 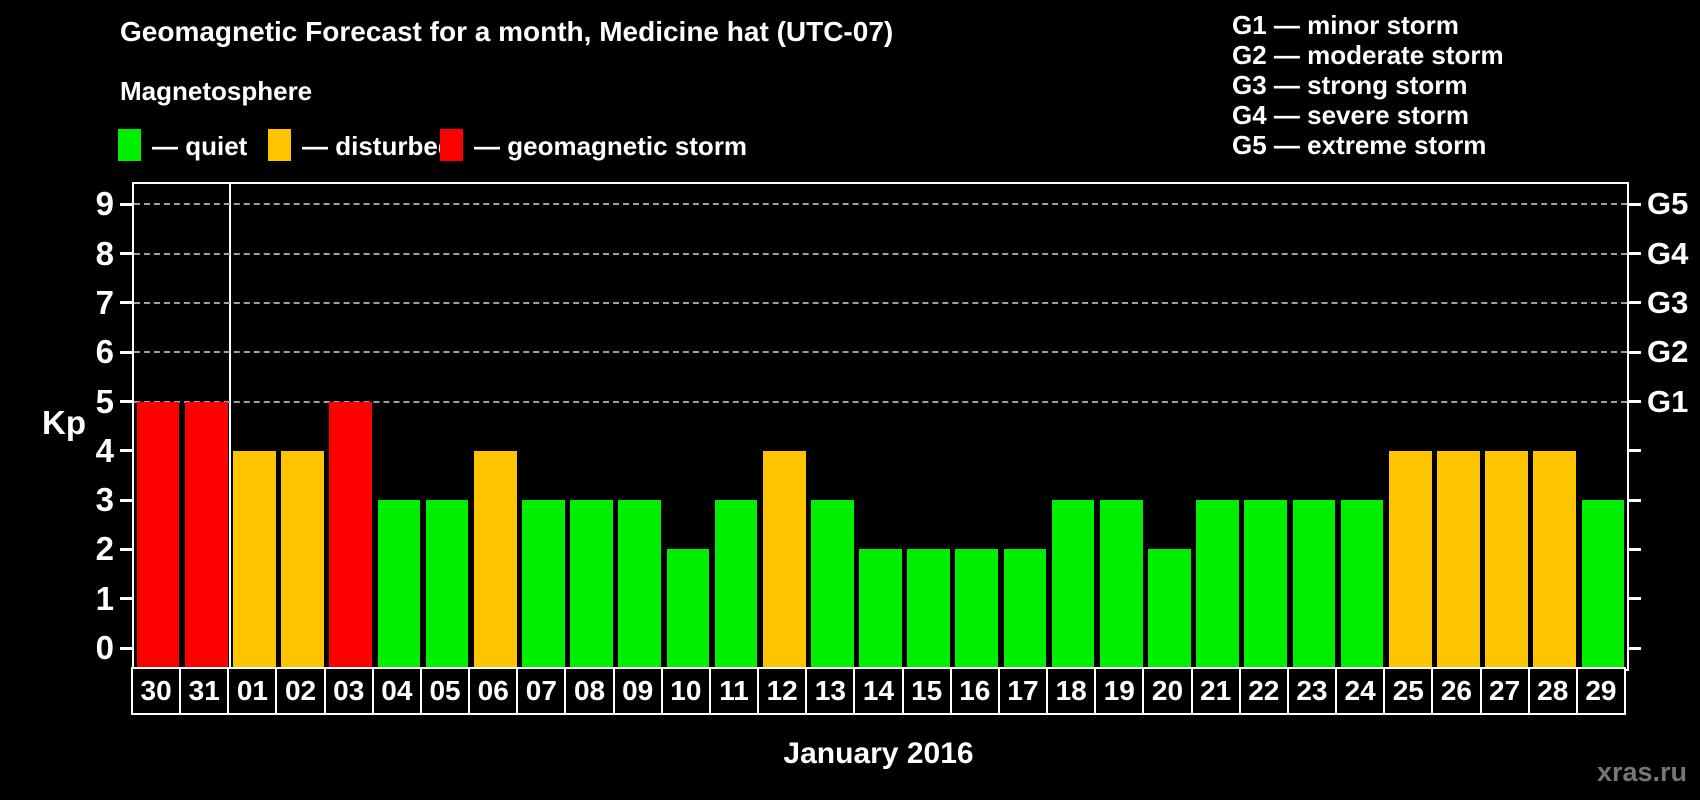 What do you see at coordinates (493, 691) in the screenshot?
I see `day-label-06: 06` at bounding box center [493, 691].